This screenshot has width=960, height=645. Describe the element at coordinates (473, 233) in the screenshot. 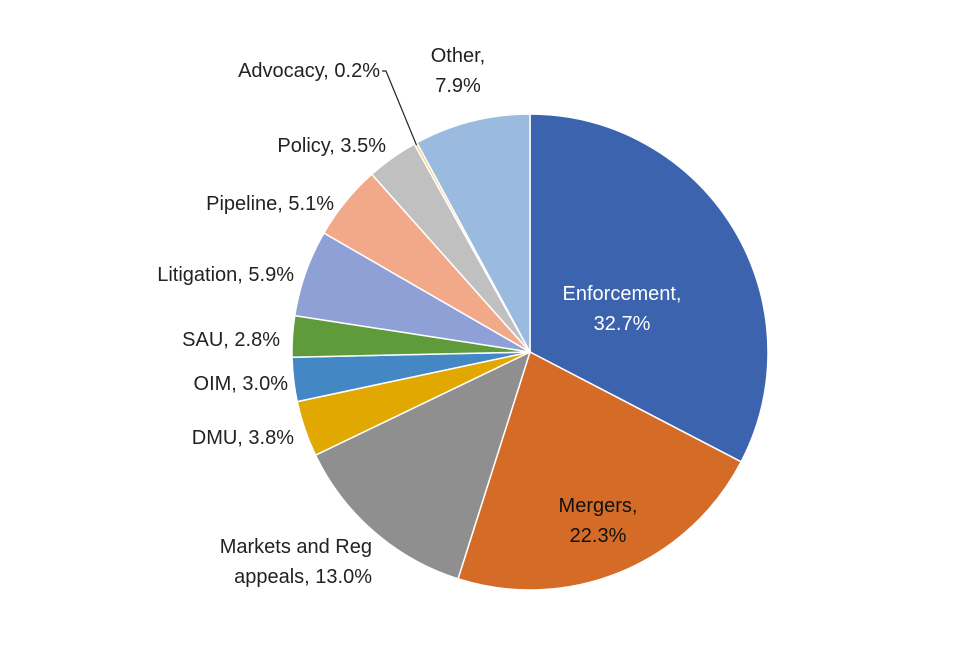

I see `pie-slice-other` at that location.